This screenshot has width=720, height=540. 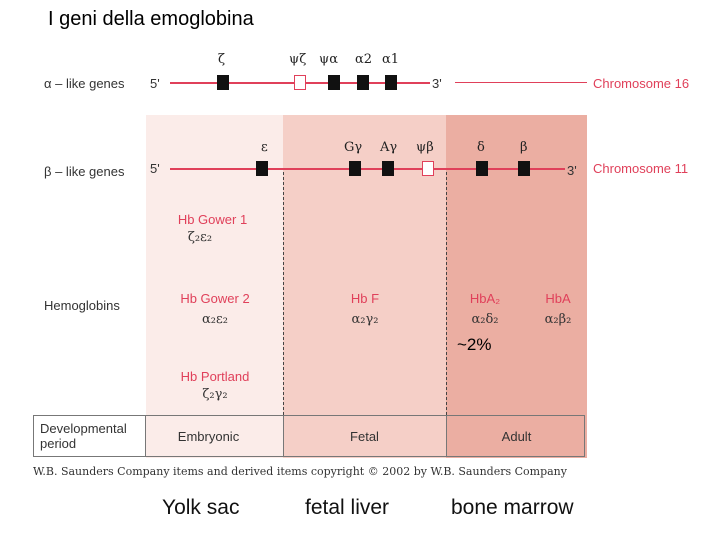 I want to click on hemoglobins-label: Hemoglobins, so click(x=82, y=305).